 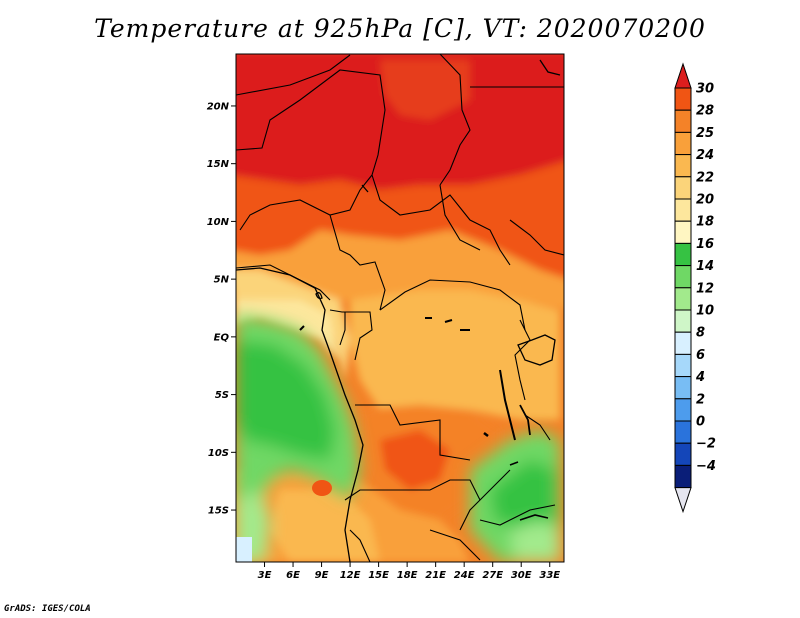 I want to click on colorbar-level-label: −4, so click(x=706, y=466).